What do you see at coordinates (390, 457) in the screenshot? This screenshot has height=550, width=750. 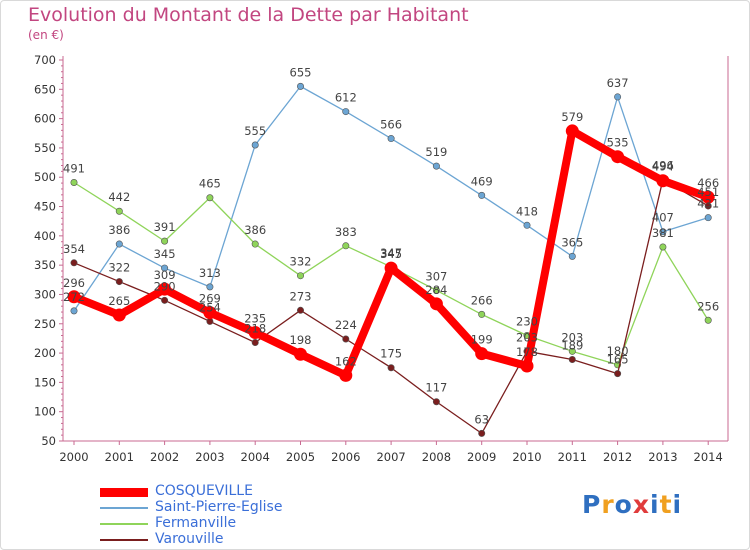 I see `x-tick-label: 2007` at bounding box center [390, 457].